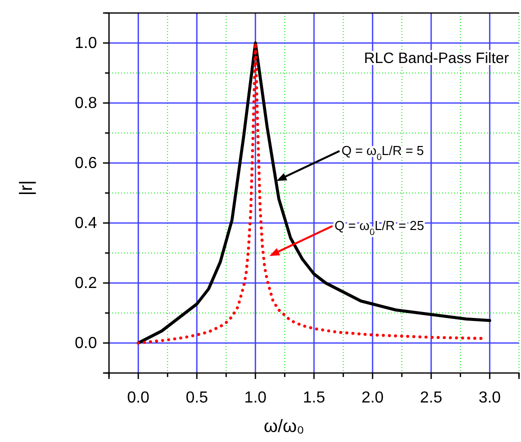  Describe the element at coordinates (86, 43) in the screenshot. I see `y-tick-label: 1.0` at that location.